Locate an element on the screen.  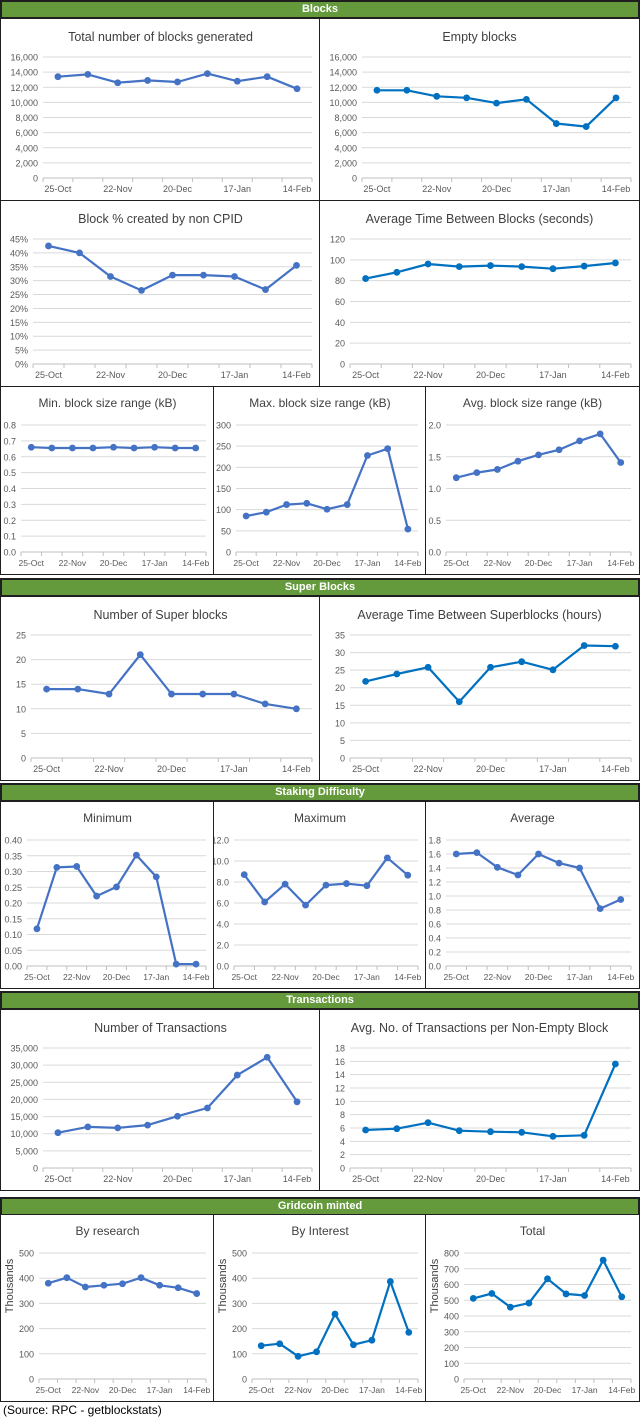
y-tick-label: 0.05 is located at coordinates (13, 951).